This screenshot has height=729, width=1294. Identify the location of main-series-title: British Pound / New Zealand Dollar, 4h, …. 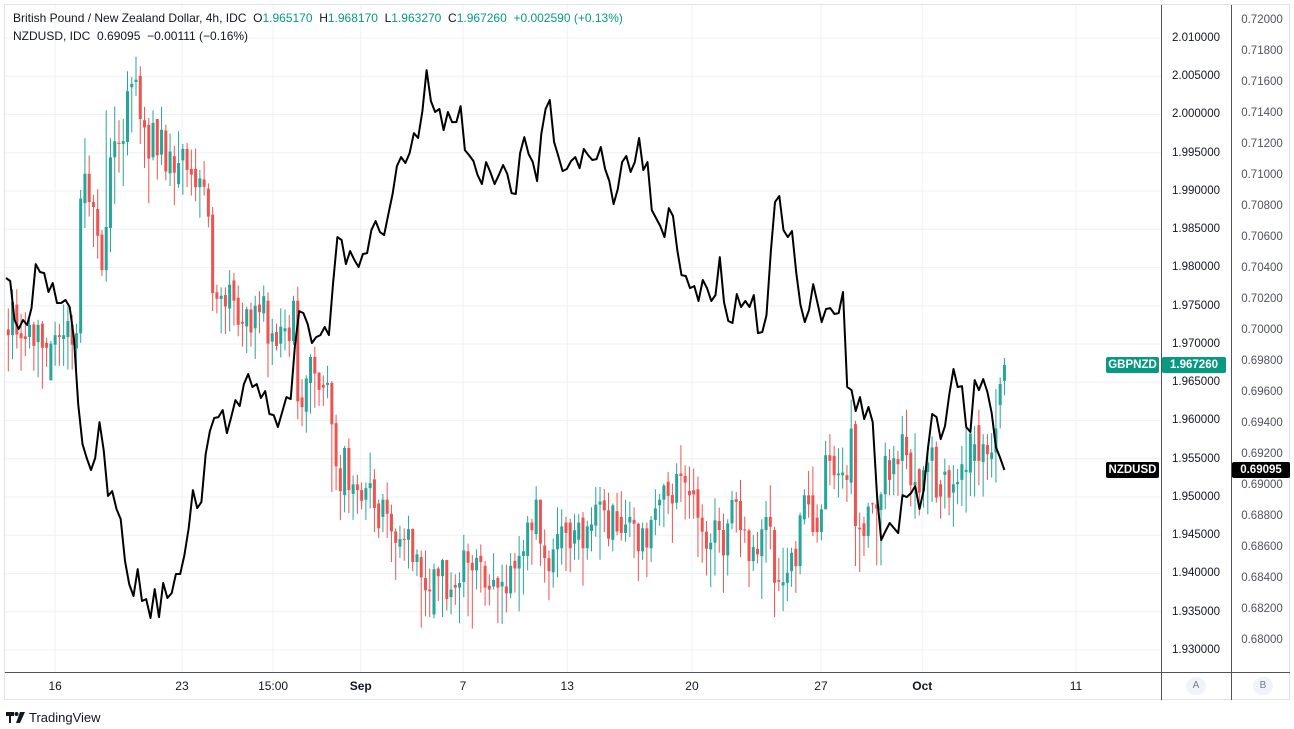
(130, 18).